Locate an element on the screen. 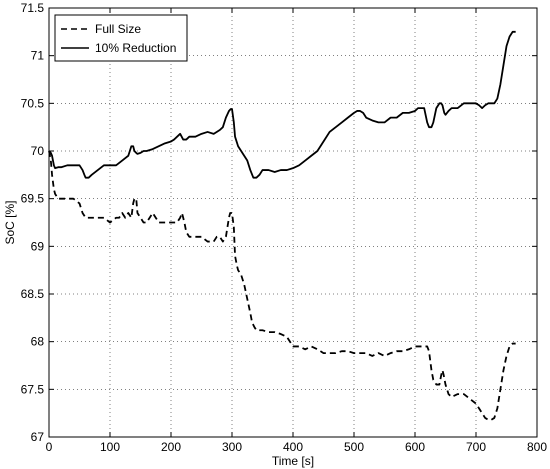 This screenshot has height=469, width=550. y-axis-label: SoC [%] is located at coordinates (10, 222).